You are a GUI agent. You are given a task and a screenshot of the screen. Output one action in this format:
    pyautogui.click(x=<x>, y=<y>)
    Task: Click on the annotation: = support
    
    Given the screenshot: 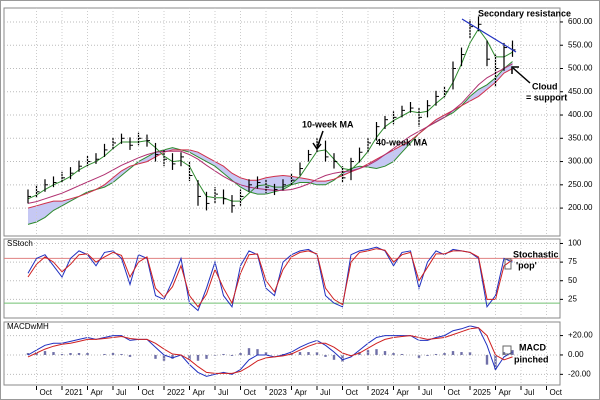 What is the action you would take?
    pyautogui.click(x=546, y=97)
    